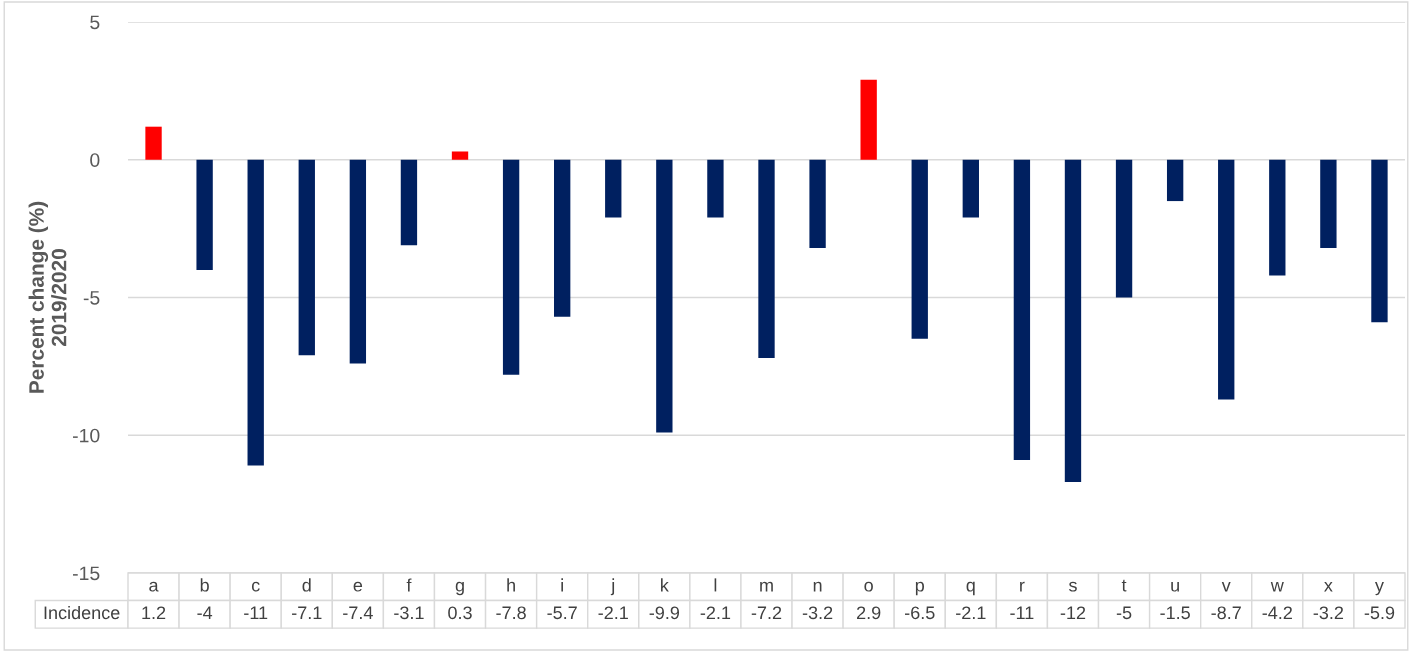 The width and height of the screenshot is (1412, 652). Describe the element at coordinates (1175, 613) in the screenshot. I see `data-label: -1.5` at that location.